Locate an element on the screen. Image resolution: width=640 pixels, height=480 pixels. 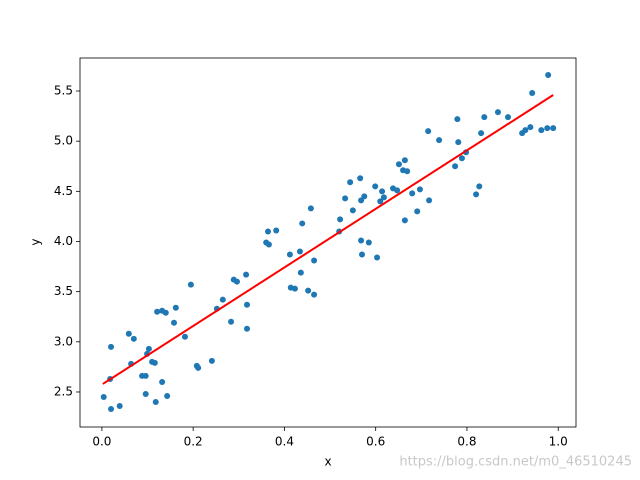
y-tick-label: 3.0 is located at coordinates (63, 341).